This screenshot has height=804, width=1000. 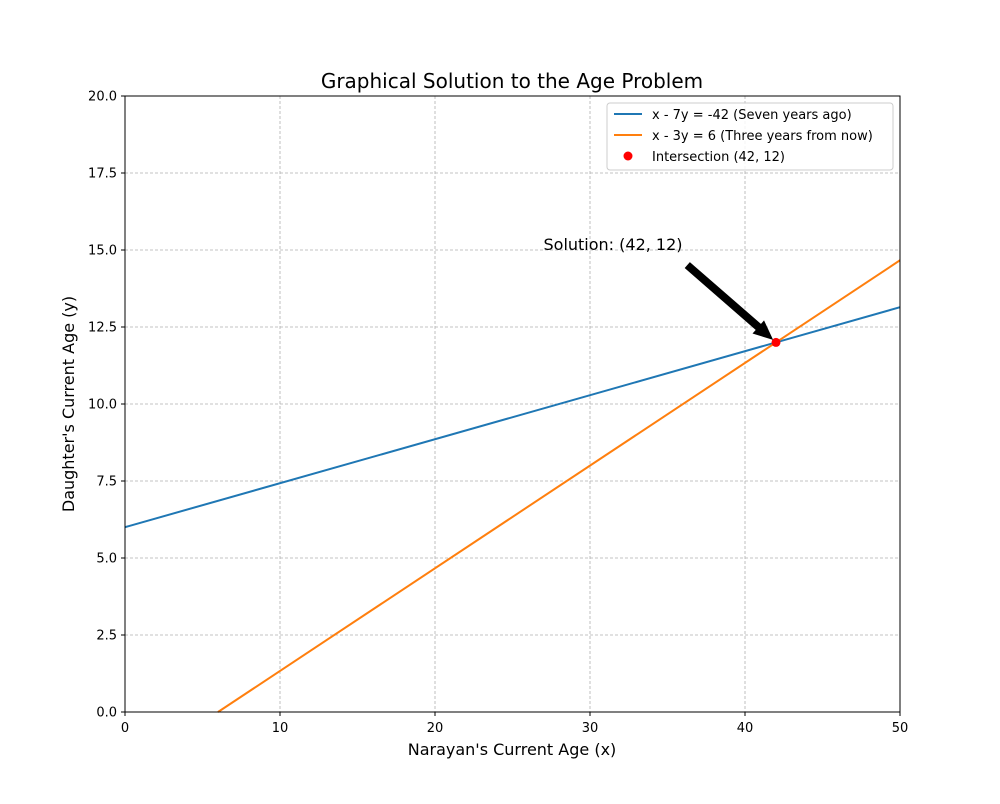 I want to click on y-axis-label: Daughter's Current Age (y), so click(x=68, y=404).